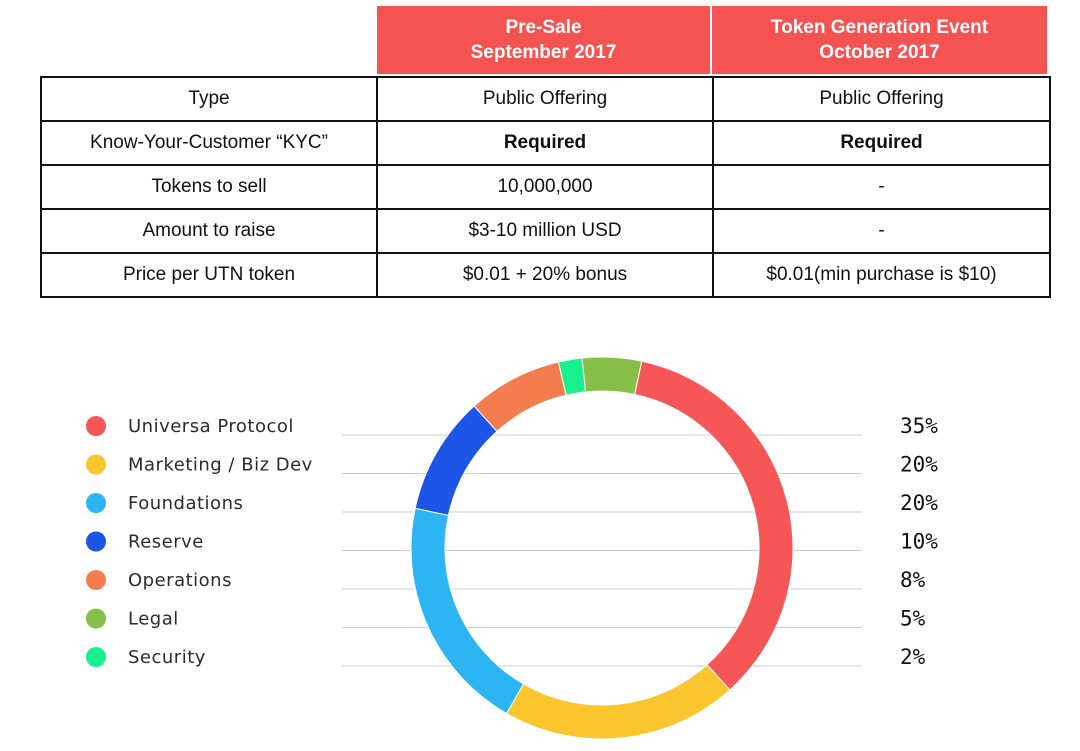  I want to click on header-presale: Pre-Sale September 2017, so click(543, 40).